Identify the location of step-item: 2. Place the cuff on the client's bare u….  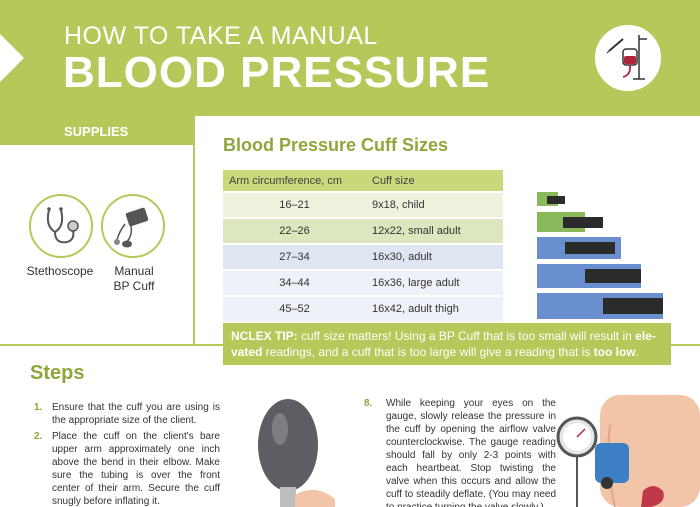
(127, 468).